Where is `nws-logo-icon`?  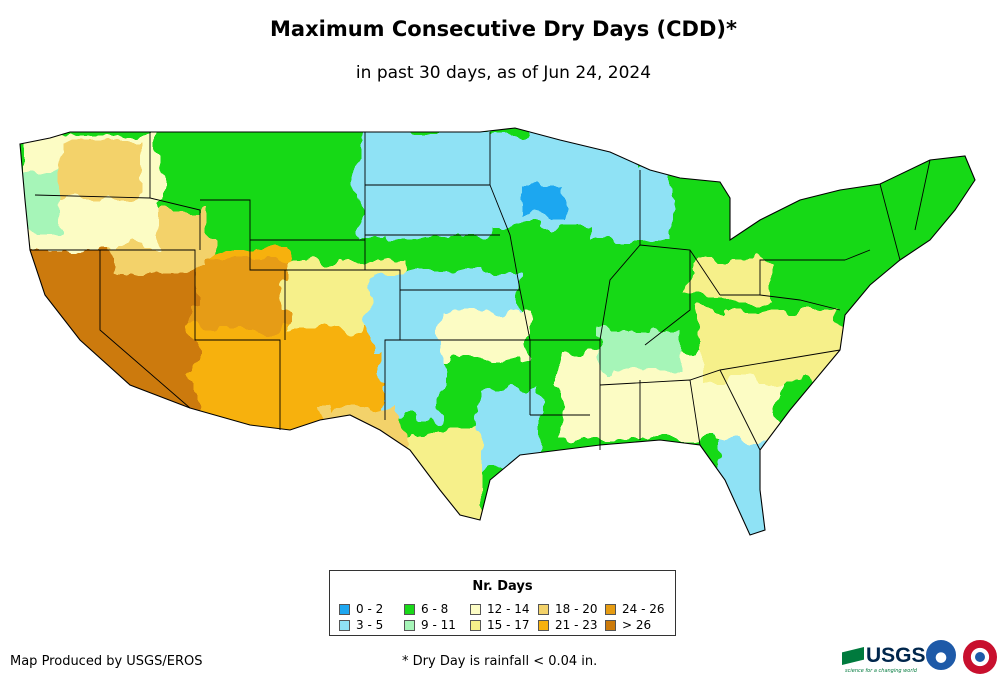
nws-logo-icon is located at coordinates (980, 657).